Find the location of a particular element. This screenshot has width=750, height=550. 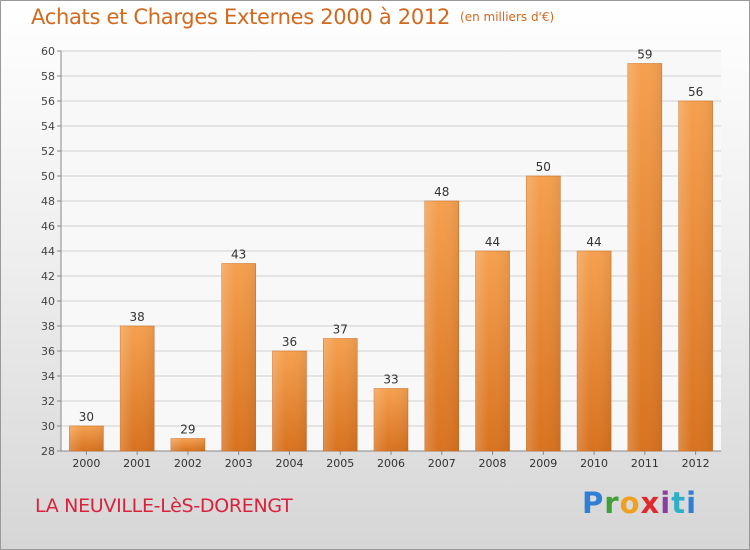

x-tick-label: 2005 is located at coordinates (340, 463).